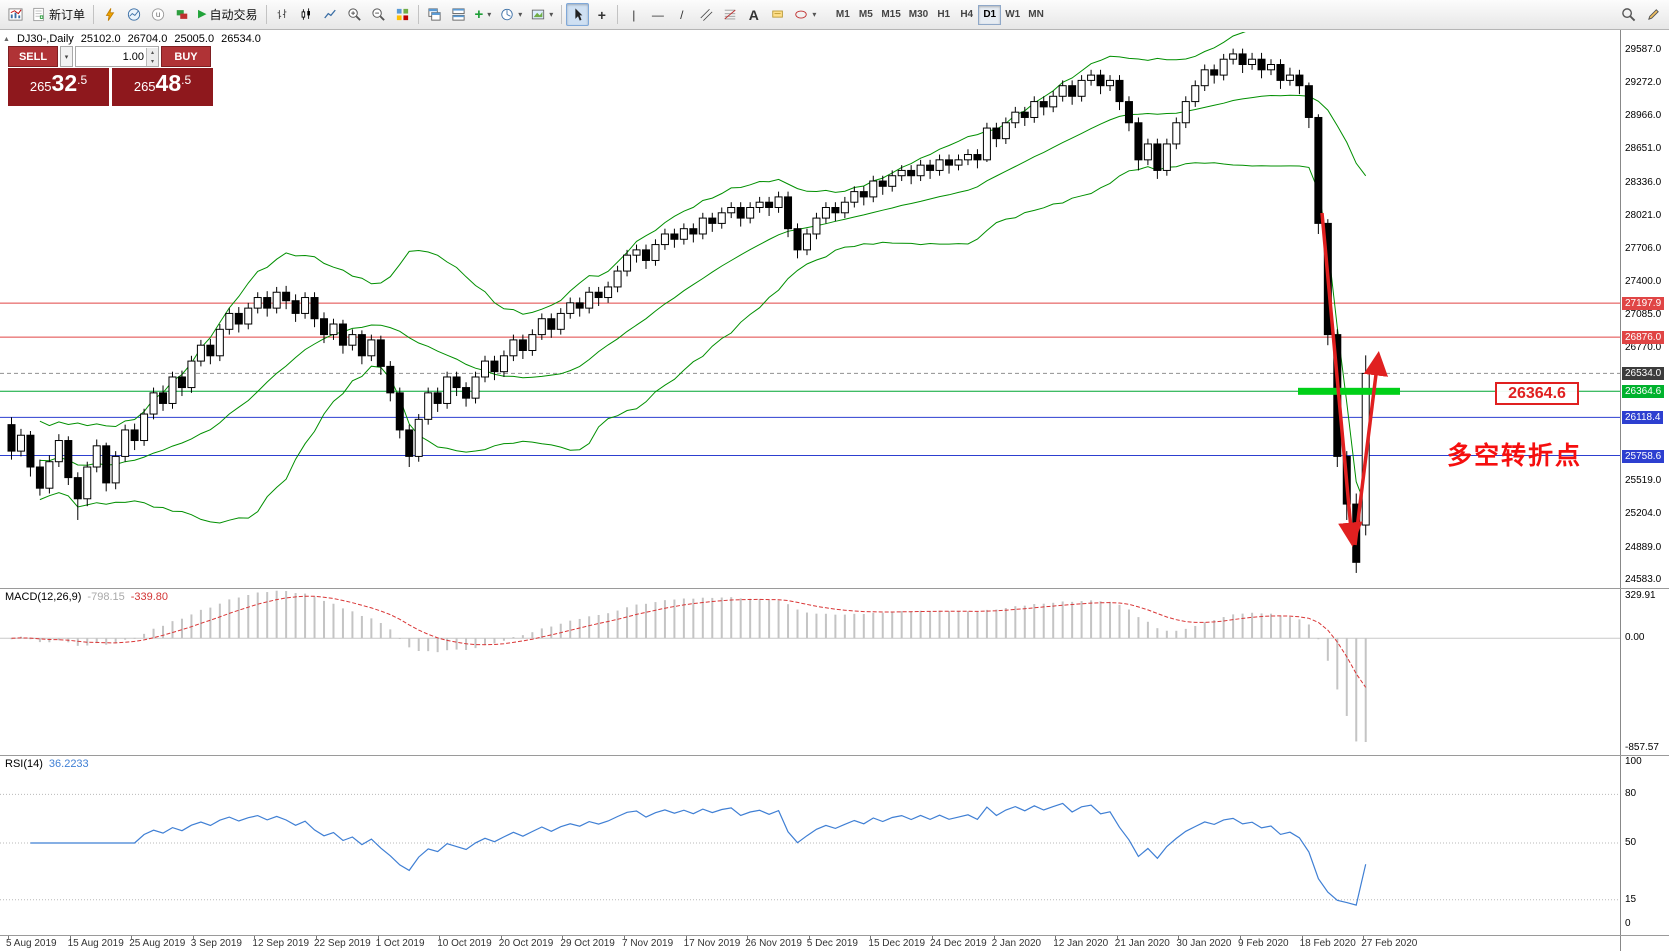 The width and height of the screenshot is (1669, 951). I want to click on channel-tool, so click(705, 14).